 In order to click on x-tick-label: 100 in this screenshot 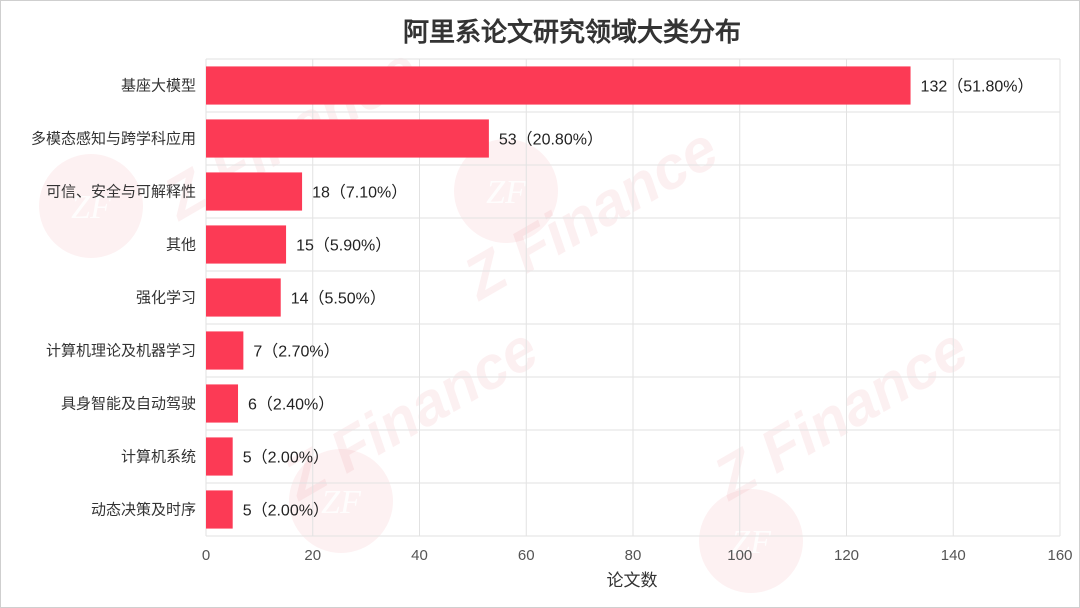, I will do `click(739, 555)`.